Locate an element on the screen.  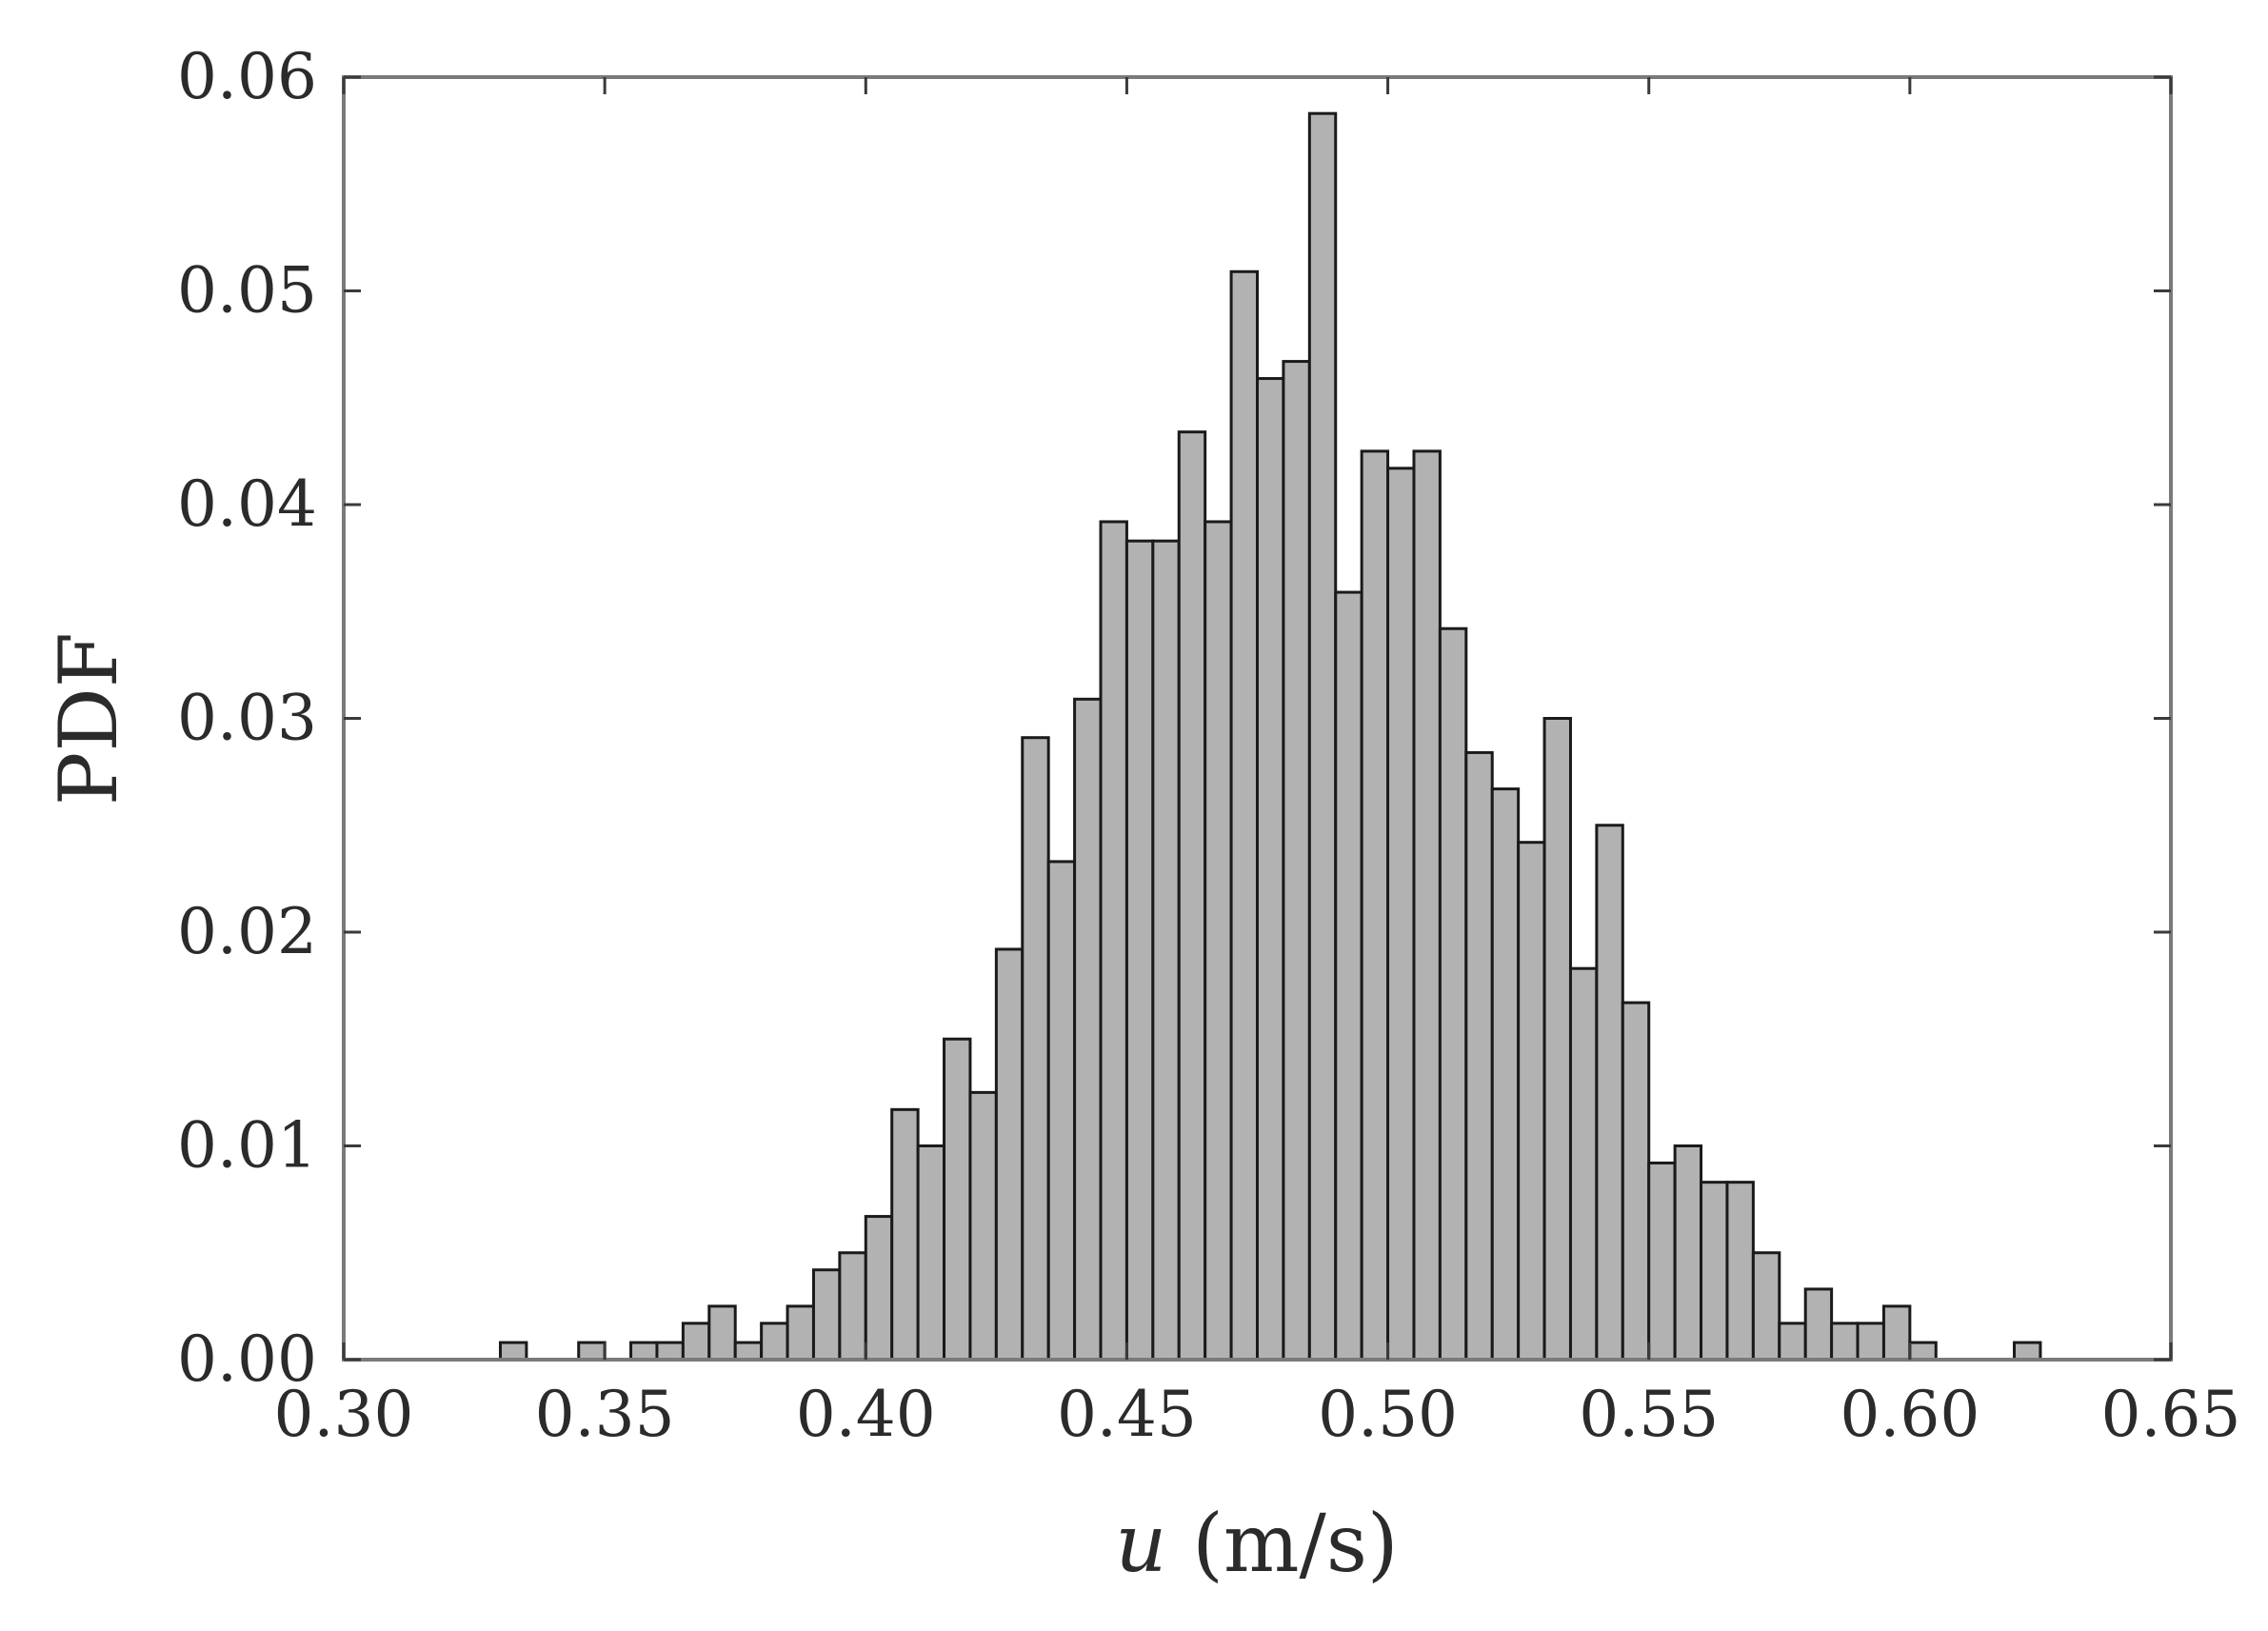
x-tick-label: 0.35 is located at coordinates (605, 1414).